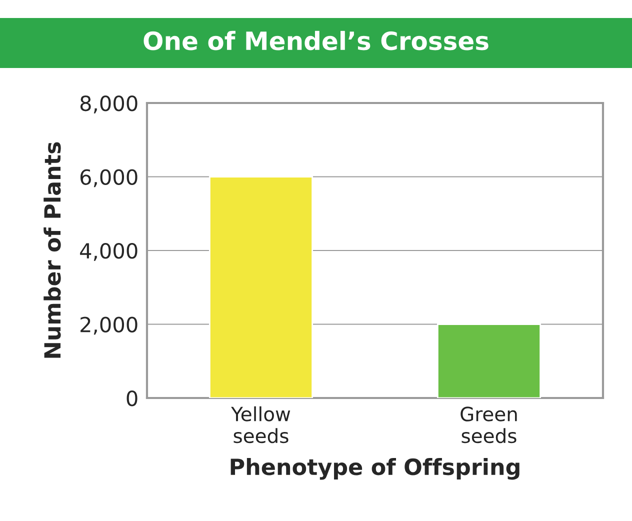 The width and height of the screenshot is (632, 521). Describe the element at coordinates (375, 469) in the screenshot. I see `x-axis-title: Phenotype of Offspring` at that location.